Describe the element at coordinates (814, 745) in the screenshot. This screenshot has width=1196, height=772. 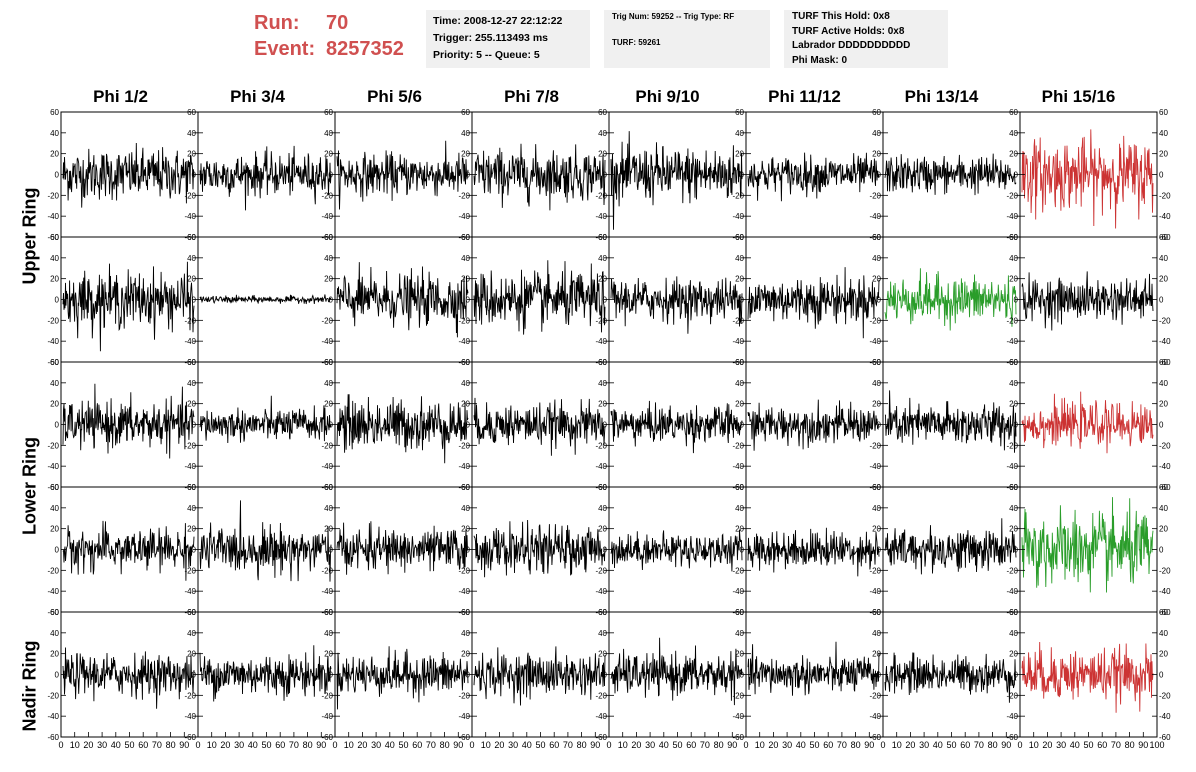
I see `x-tick-label: 50` at that location.